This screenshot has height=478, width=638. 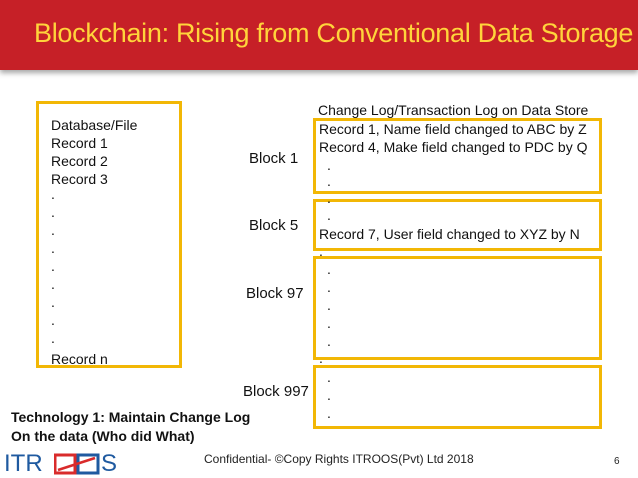 What do you see at coordinates (453, 129) in the screenshot?
I see `block-1-line: Record 1, Name field changed to ABC by Z` at bounding box center [453, 129].